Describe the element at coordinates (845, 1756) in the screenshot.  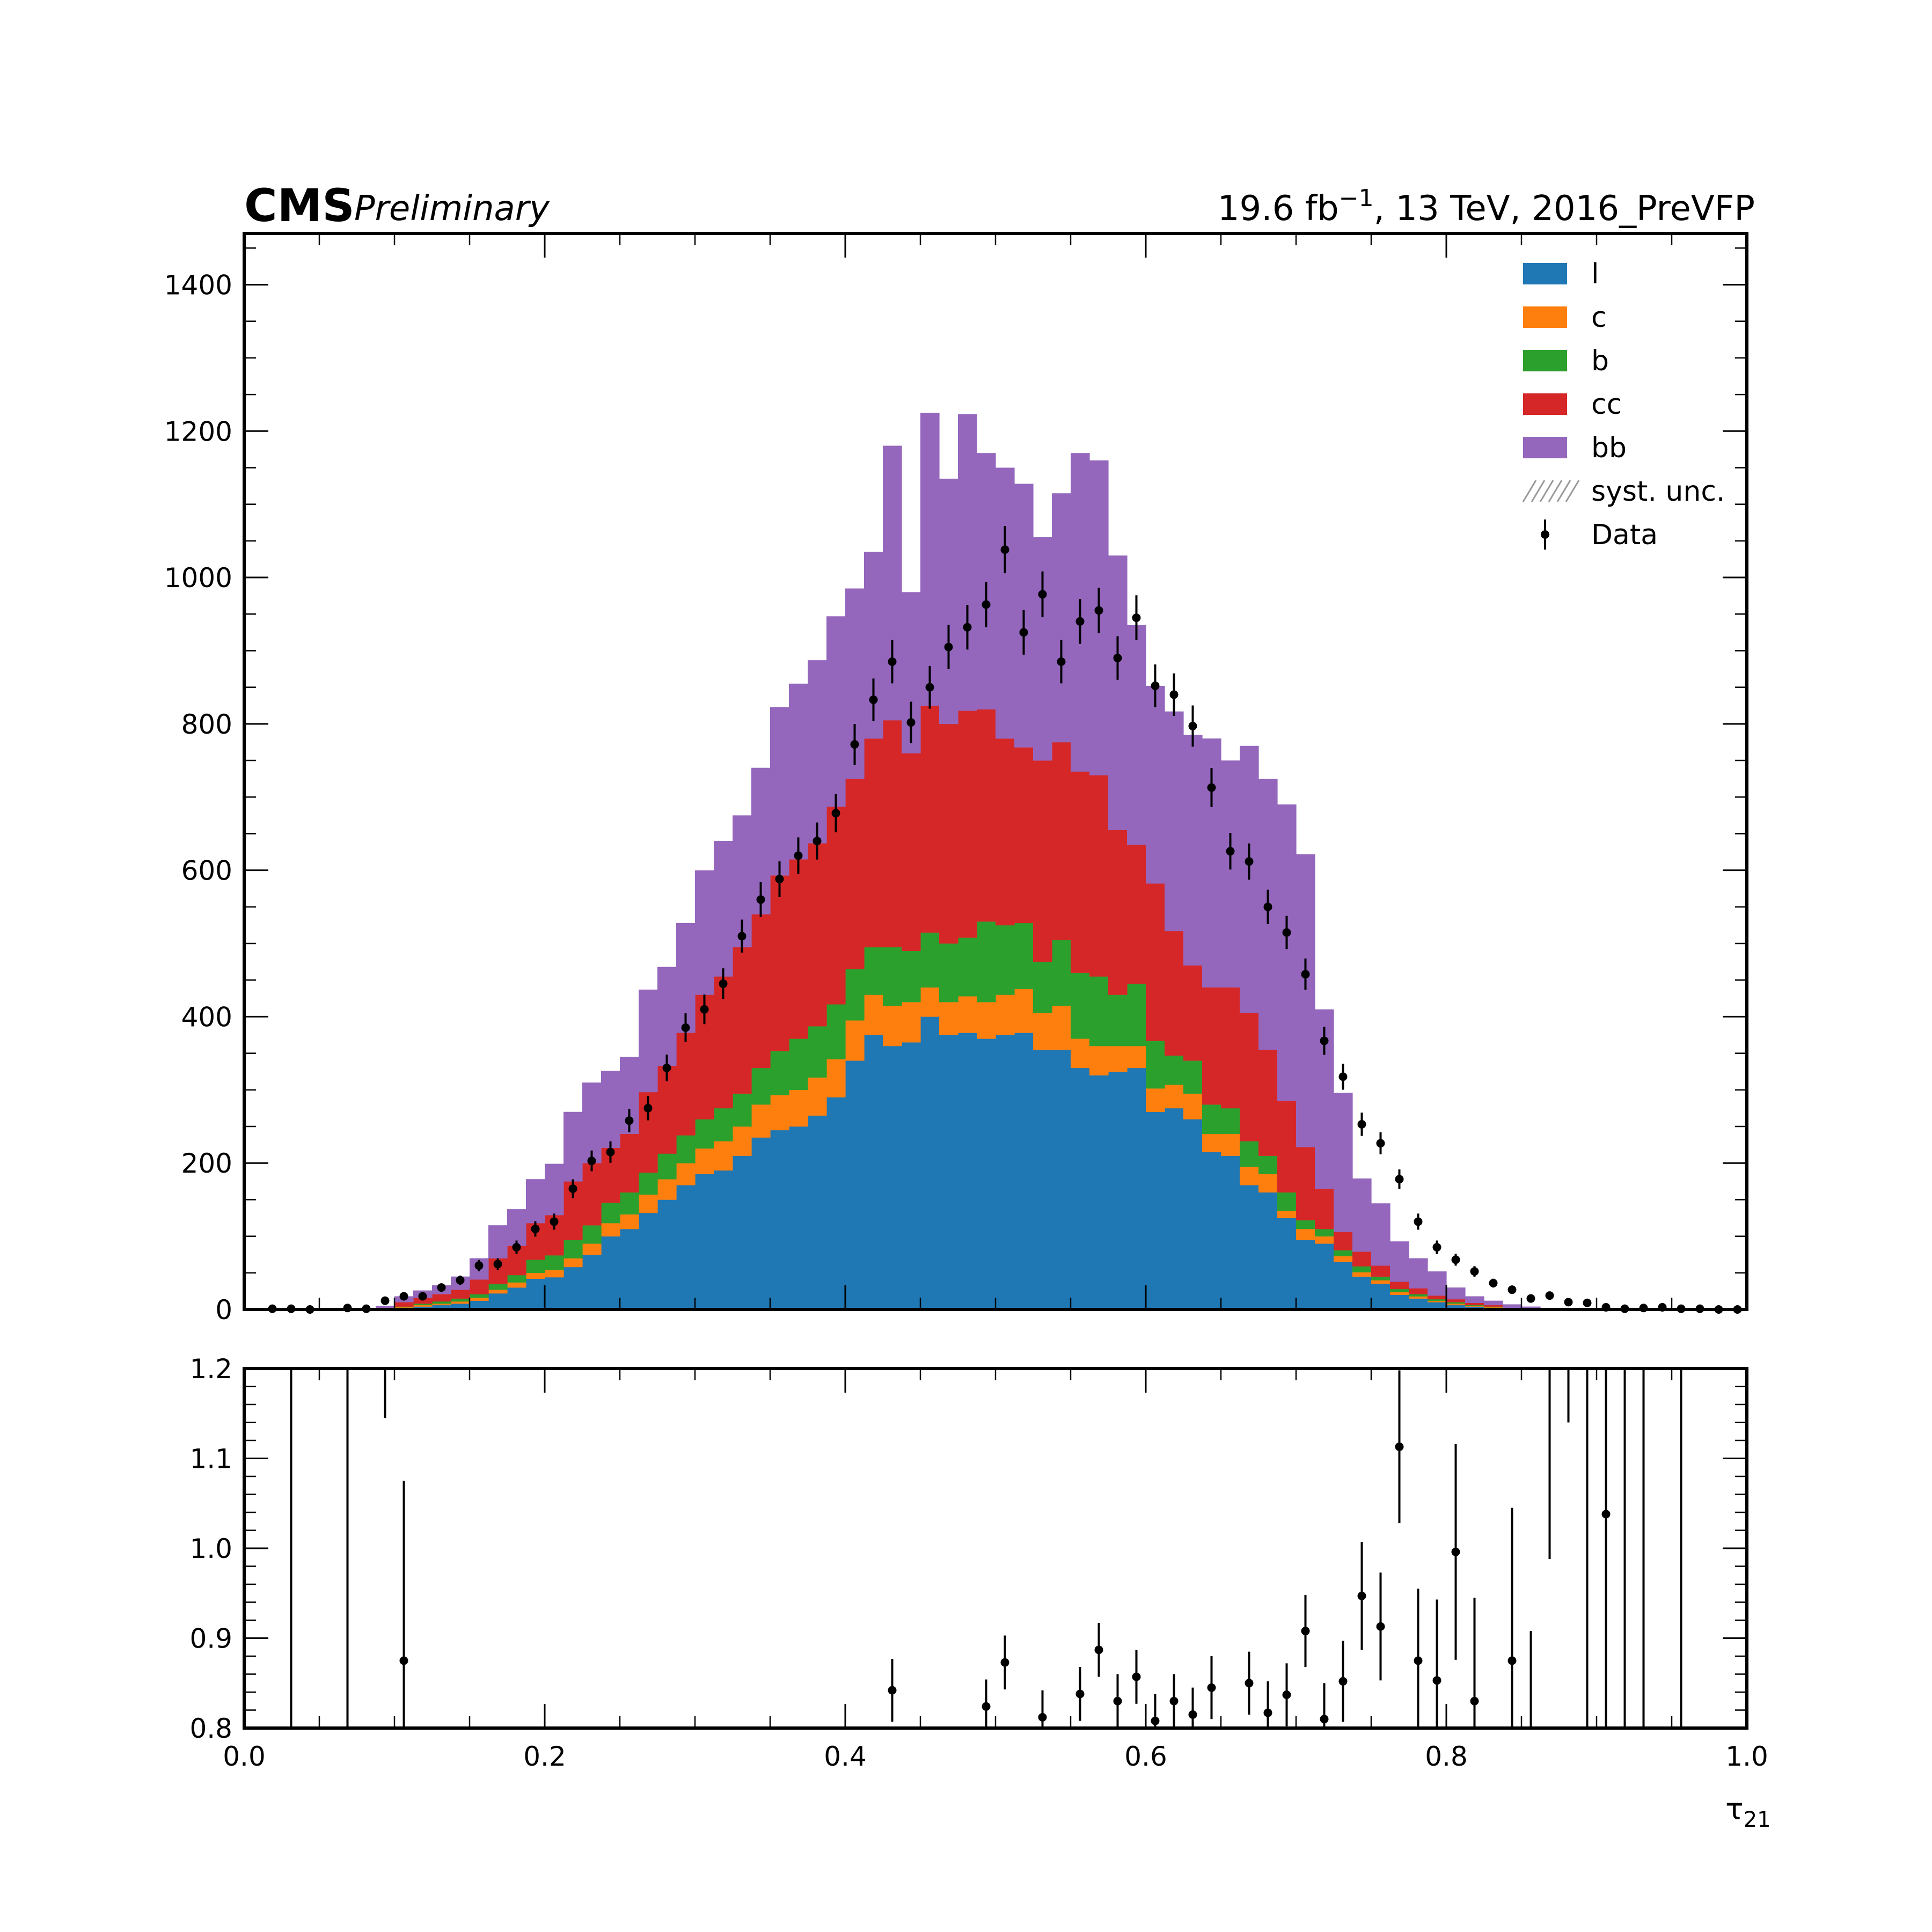
I see `ratio-xtick-label-0.4: 0.4` at that location.